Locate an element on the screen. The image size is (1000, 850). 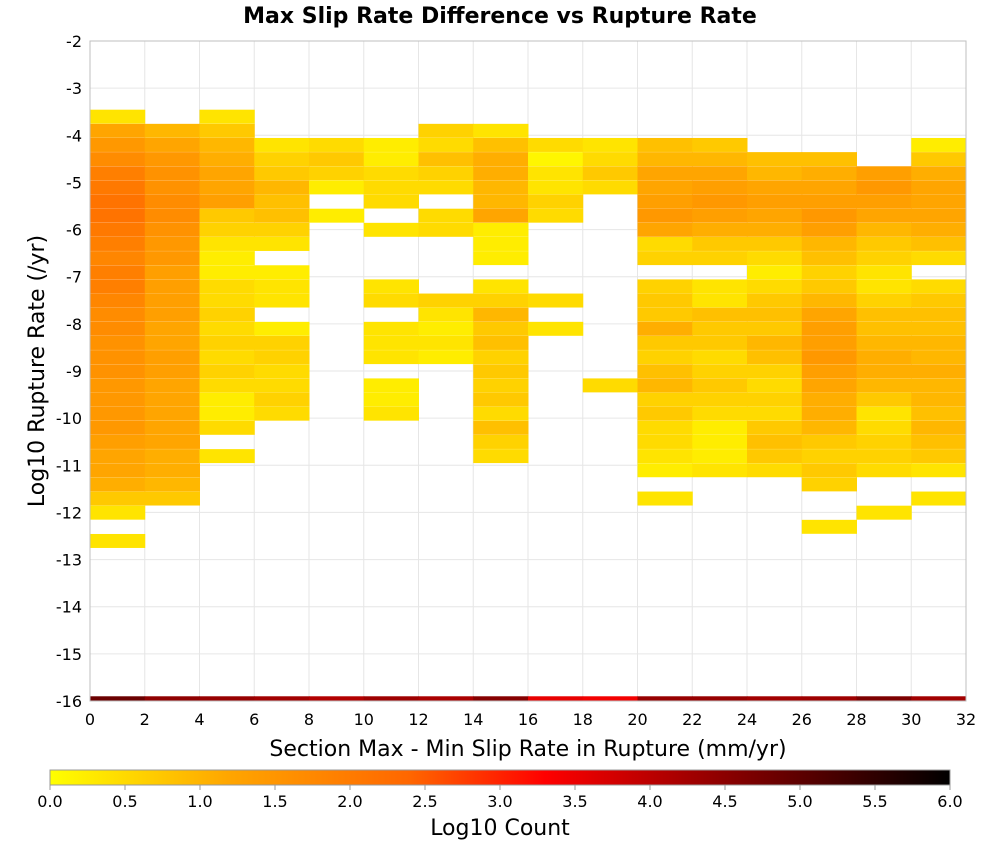
y-tick-label: -10 is located at coordinates (69, 418).